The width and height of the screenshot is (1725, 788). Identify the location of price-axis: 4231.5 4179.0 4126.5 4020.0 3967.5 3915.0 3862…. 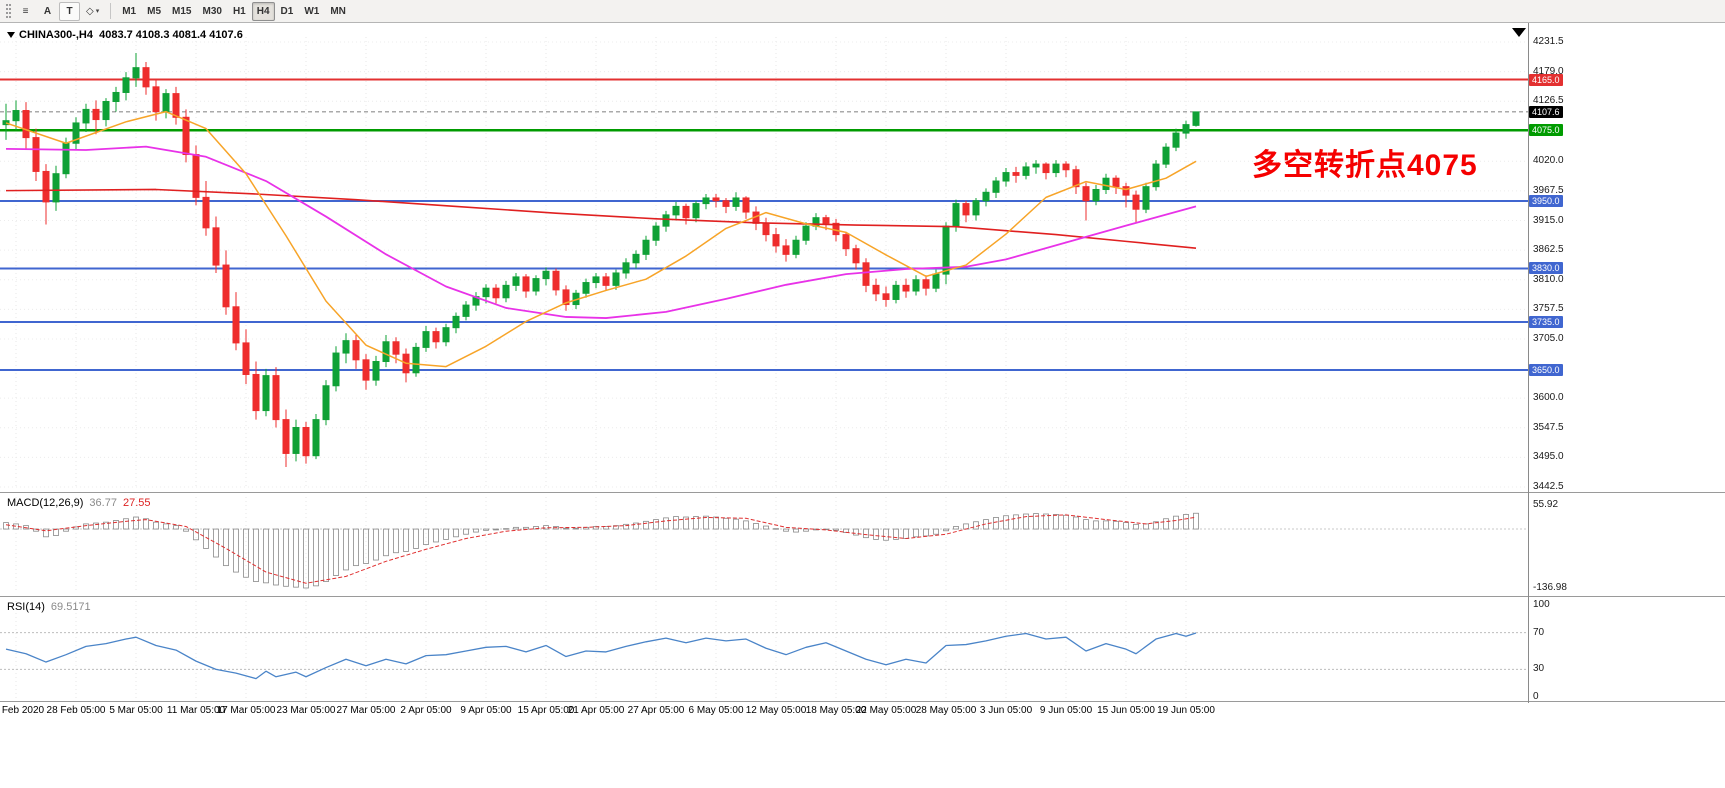
(1563, 360).